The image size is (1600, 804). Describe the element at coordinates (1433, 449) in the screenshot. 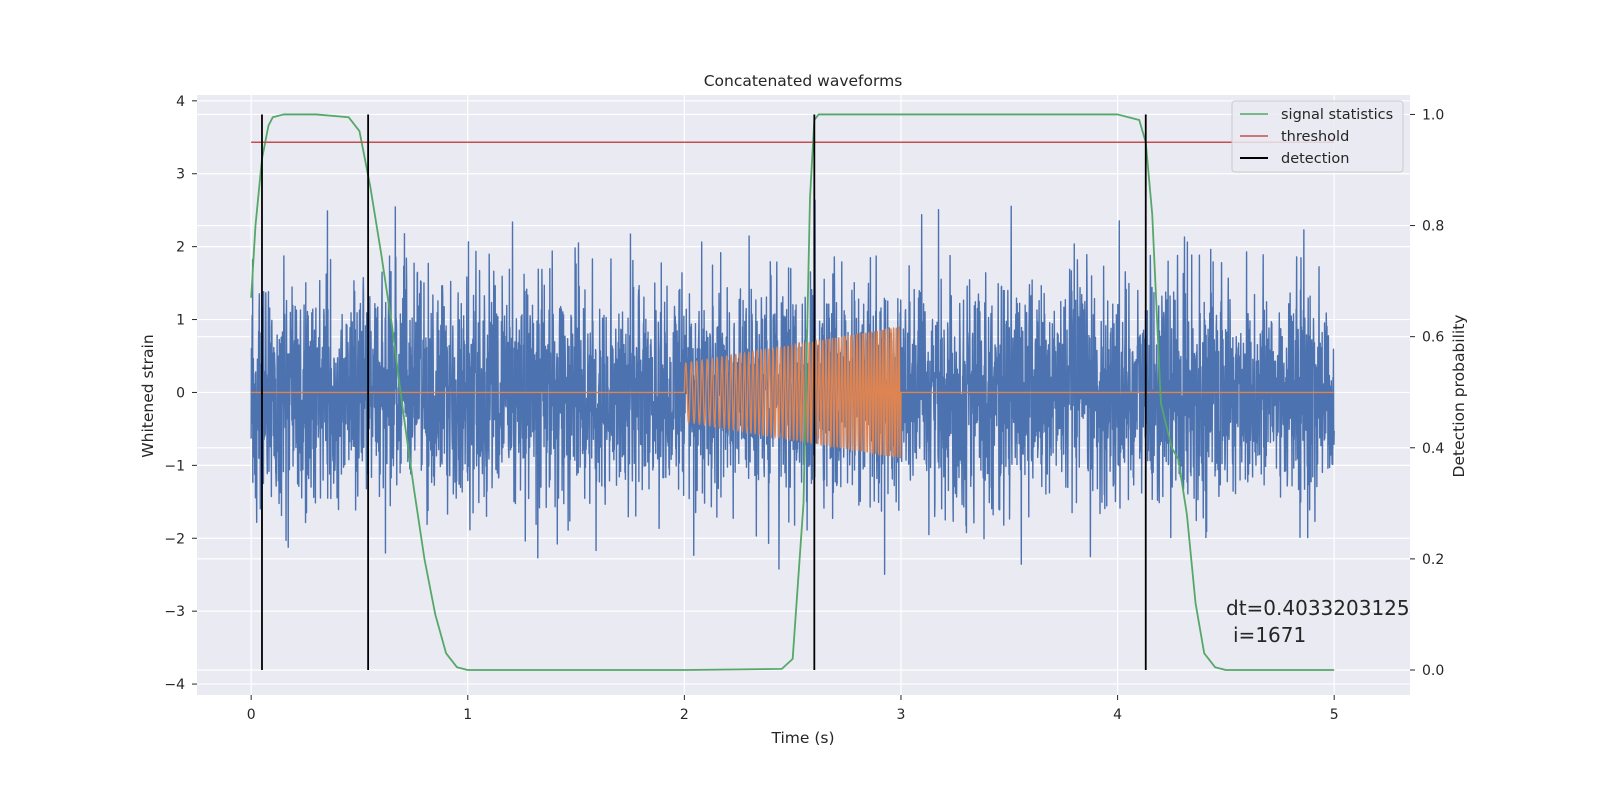

I see `y-right-tick-label: 0.4` at that location.